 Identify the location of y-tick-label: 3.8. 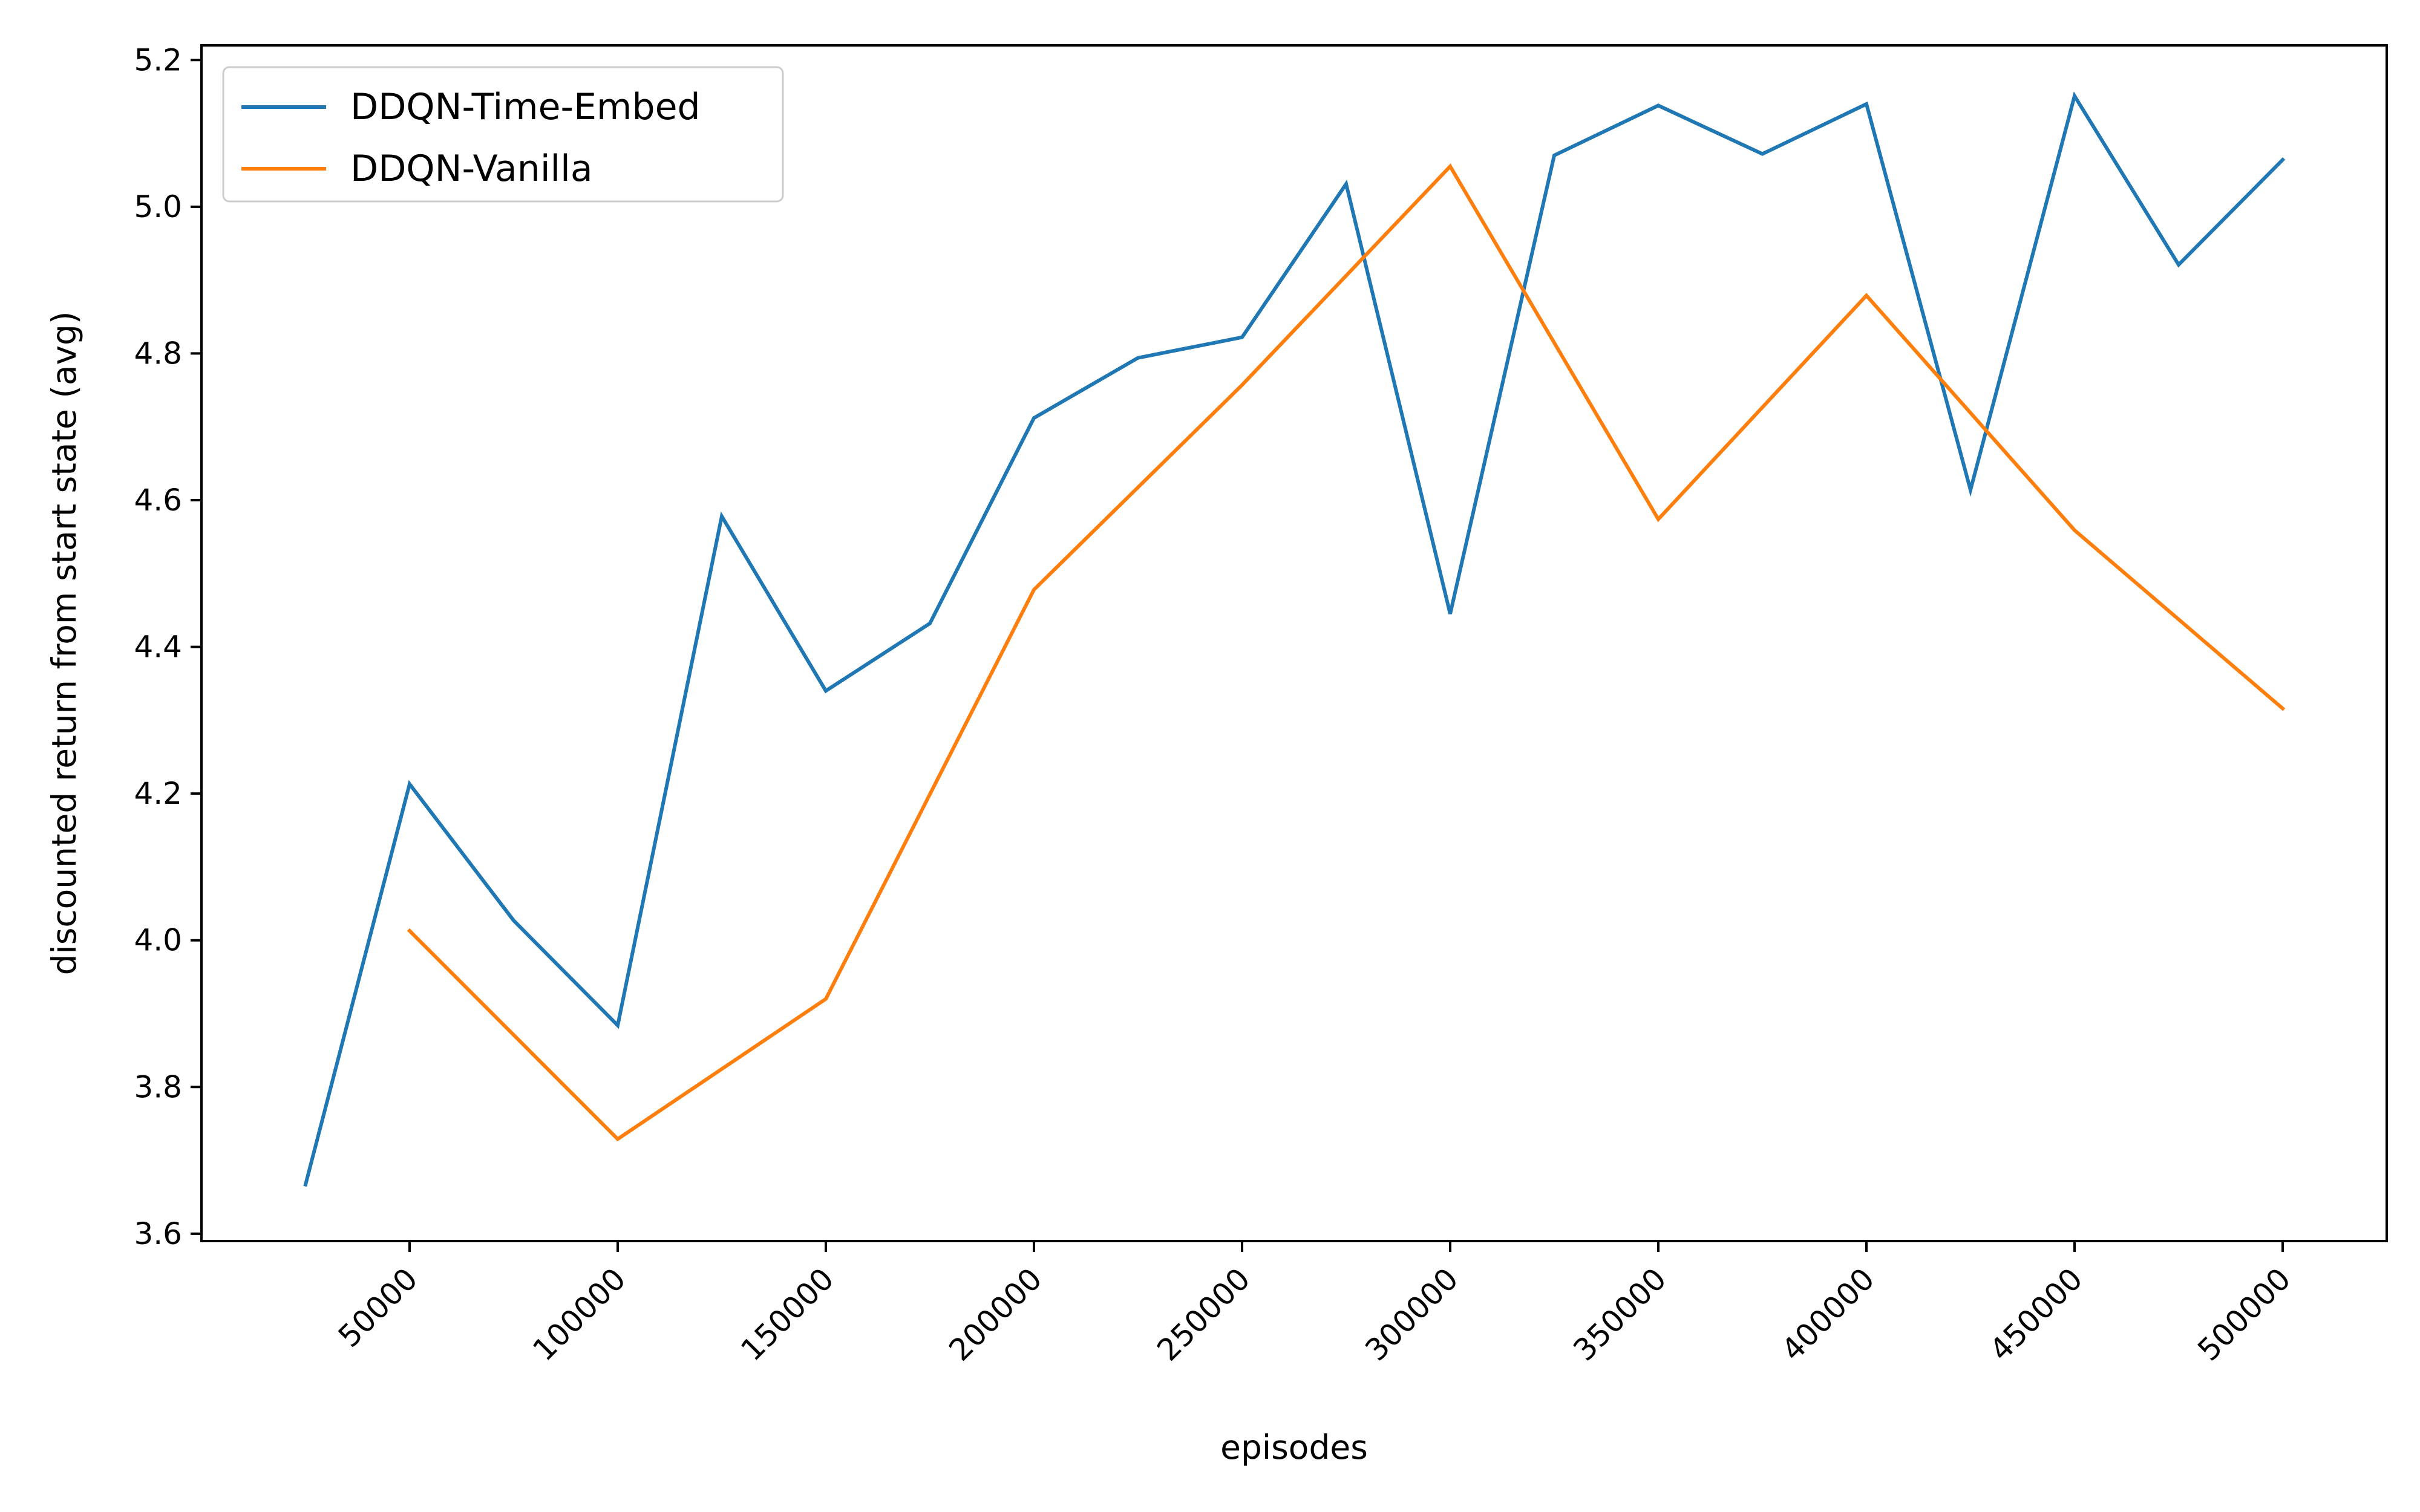
(158, 1086).